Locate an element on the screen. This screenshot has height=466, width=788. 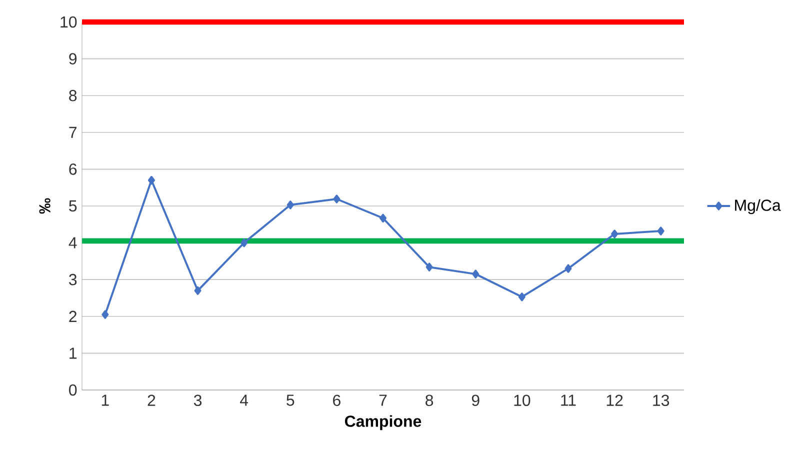
x-tick-label: 2 is located at coordinates (152, 400).